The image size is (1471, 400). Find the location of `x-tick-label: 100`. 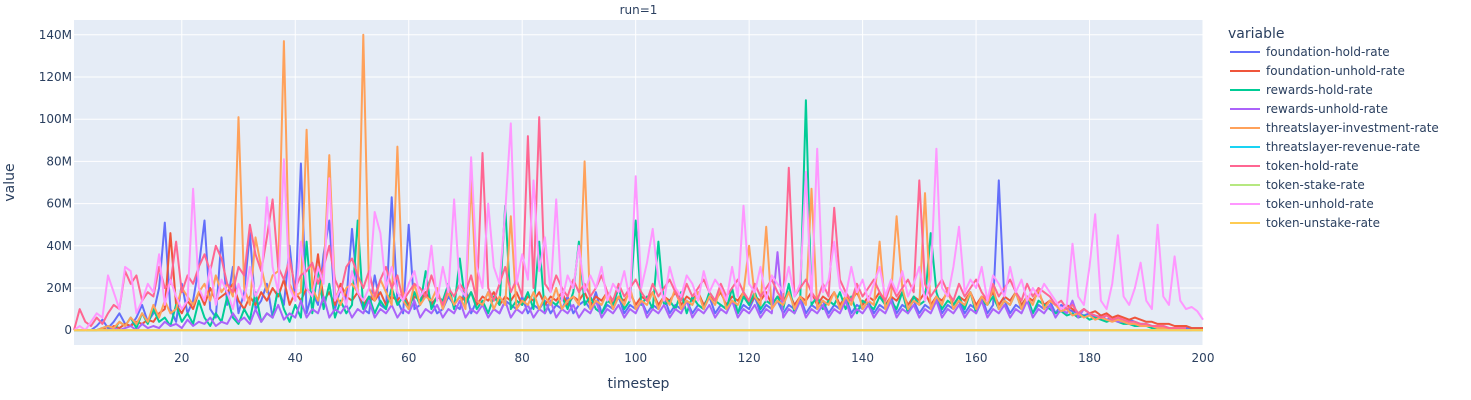

x-tick-label: 100 is located at coordinates (635, 358).